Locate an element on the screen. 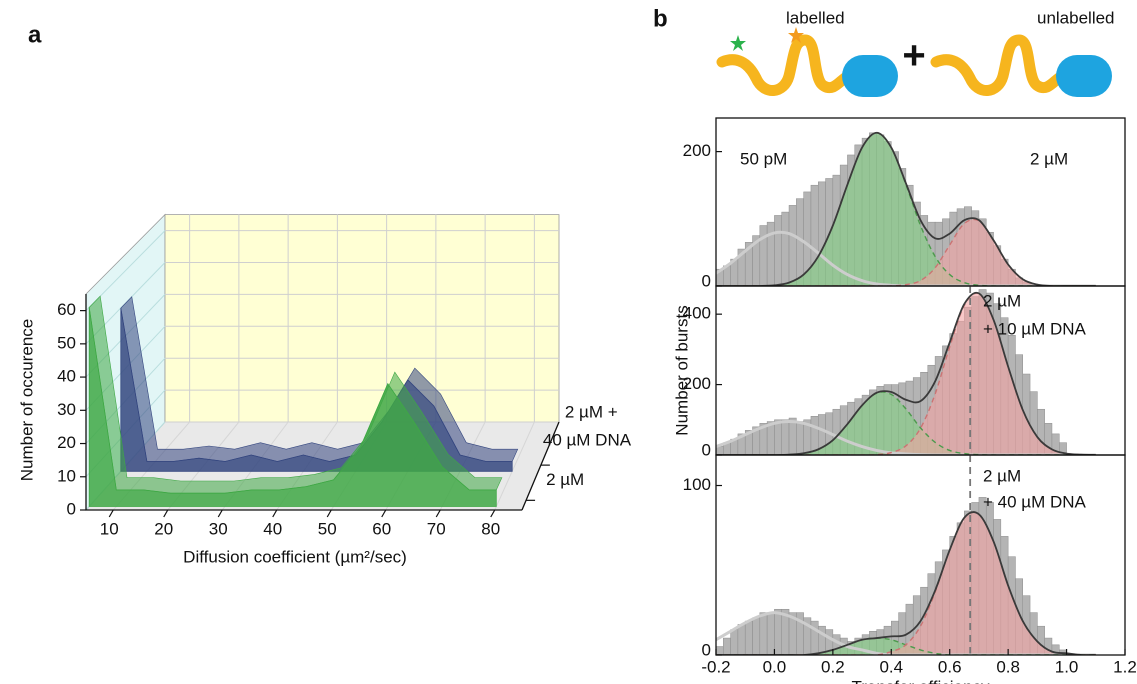 The width and height of the screenshot is (1137, 684). ribbon-front is located at coordinates (292, 407).